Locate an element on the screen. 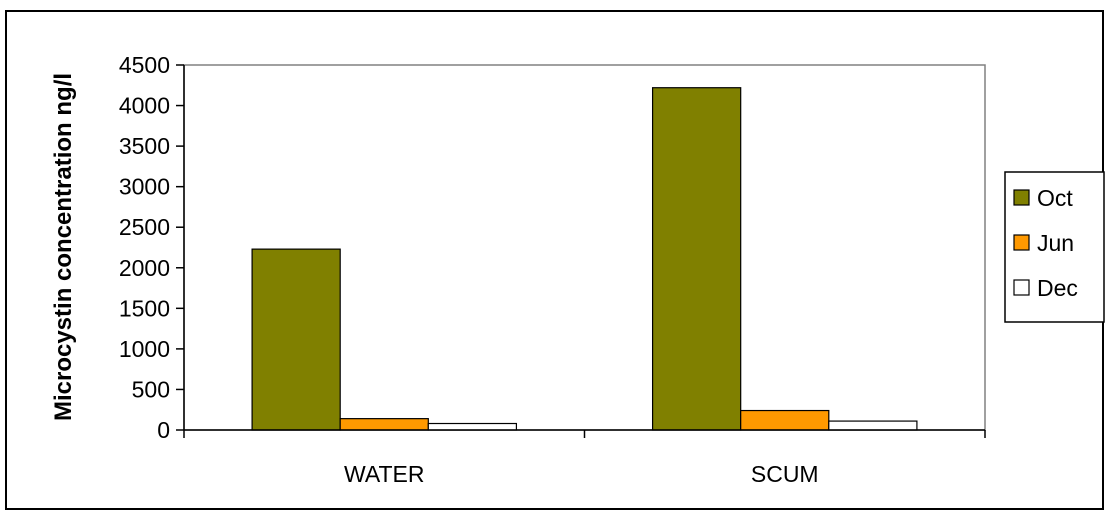 The width and height of the screenshot is (1111, 516). y-tick-label: 3500 is located at coordinates (144, 146).